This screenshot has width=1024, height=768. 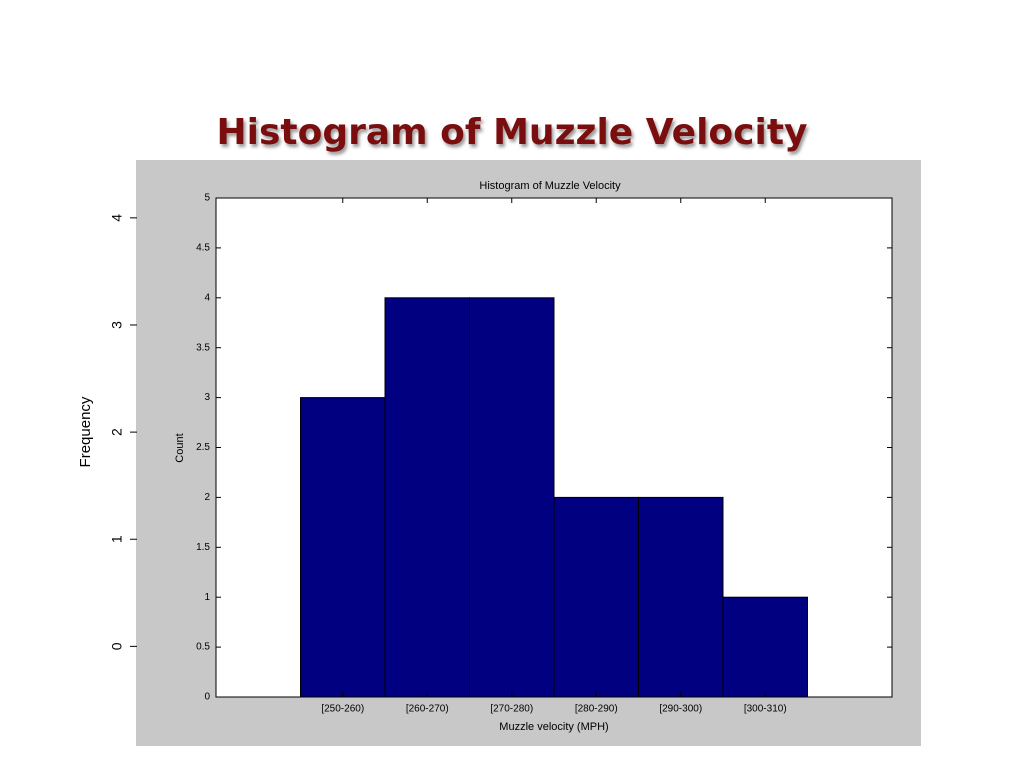 What do you see at coordinates (550, 186) in the screenshot?
I see `plot-title: Histogram of Muzzle Velocity` at bounding box center [550, 186].